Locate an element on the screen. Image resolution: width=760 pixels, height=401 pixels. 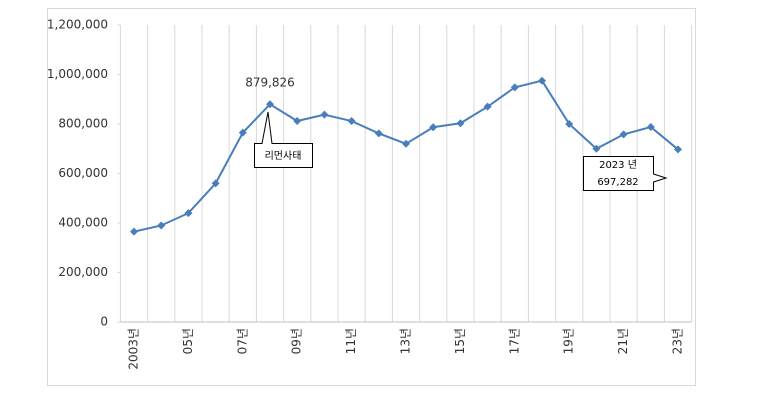
x-tick-label: 07년 is located at coordinates (242, 341).